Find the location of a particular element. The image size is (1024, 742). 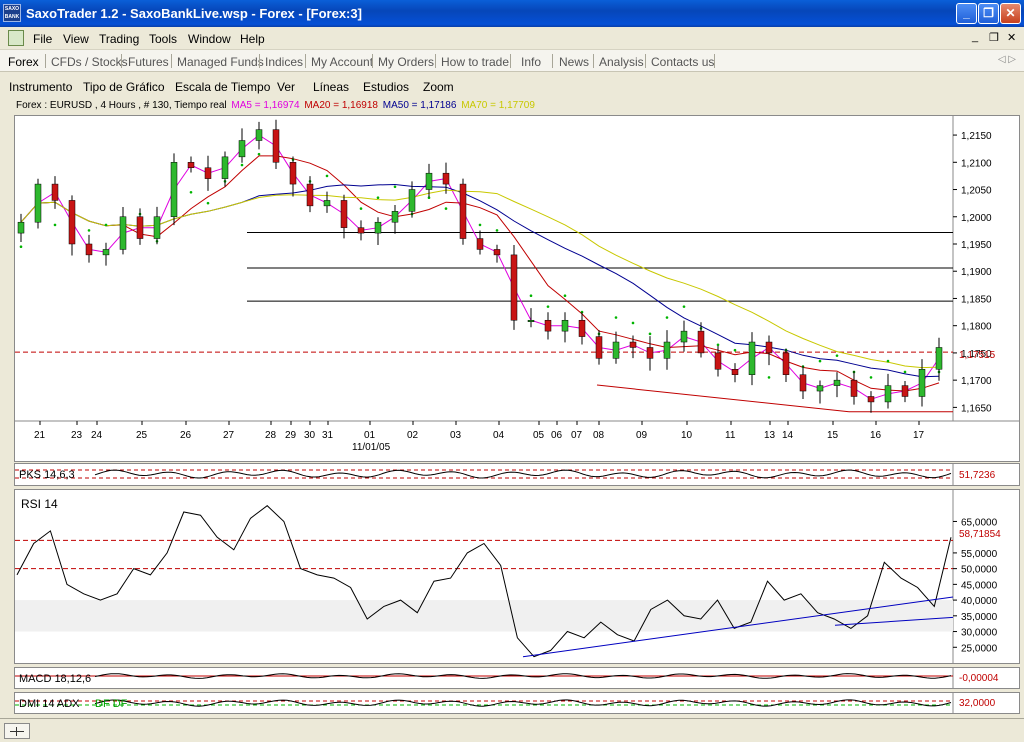

legend-ma50: MA50 = 1,17186 is located at coordinates (419, 105).